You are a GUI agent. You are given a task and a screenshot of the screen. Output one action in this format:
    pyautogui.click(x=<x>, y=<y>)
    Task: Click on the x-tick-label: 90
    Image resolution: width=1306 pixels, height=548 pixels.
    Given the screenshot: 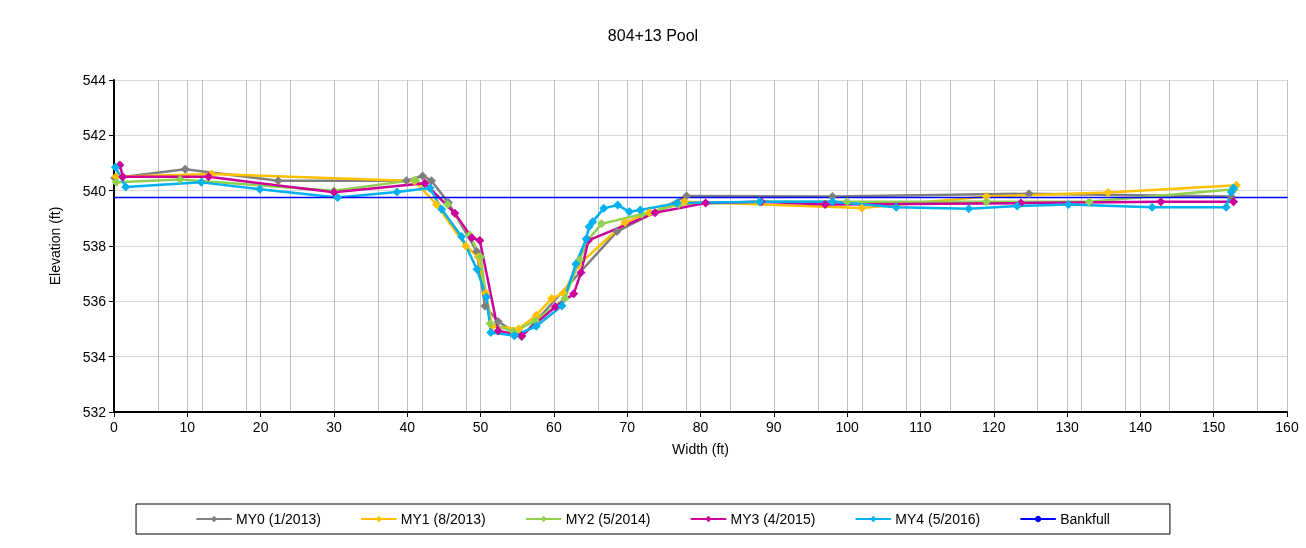 What is the action you would take?
    pyautogui.click(x=774, y=427)
    